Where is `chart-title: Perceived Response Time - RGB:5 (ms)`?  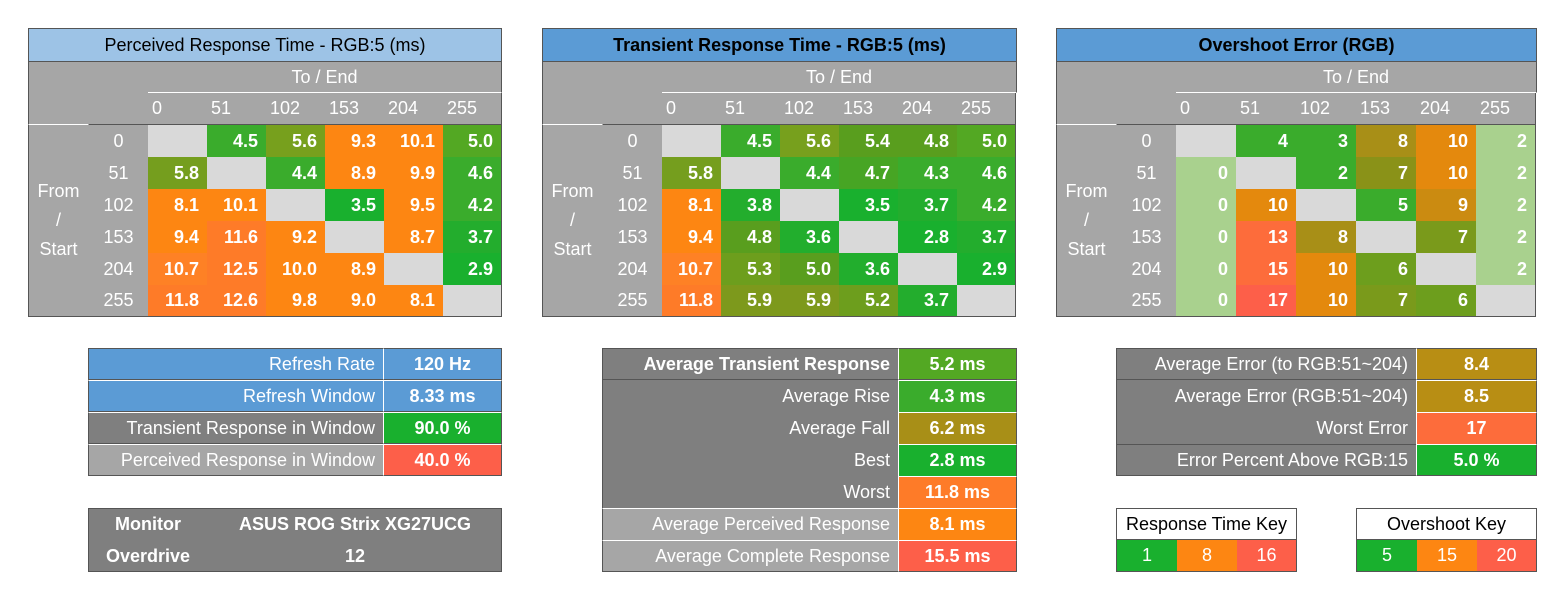 chart-title: Perceived Response Time - RGB:5 (ms) is located at coordinates (265, 45).